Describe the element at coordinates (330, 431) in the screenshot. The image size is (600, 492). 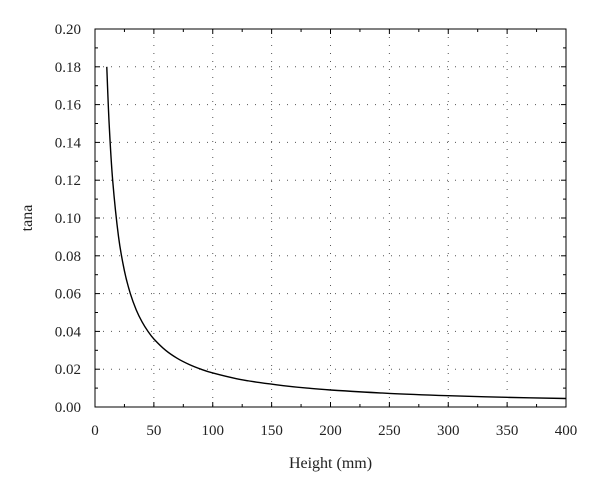
I see `x-tick-label: 200` at that location.